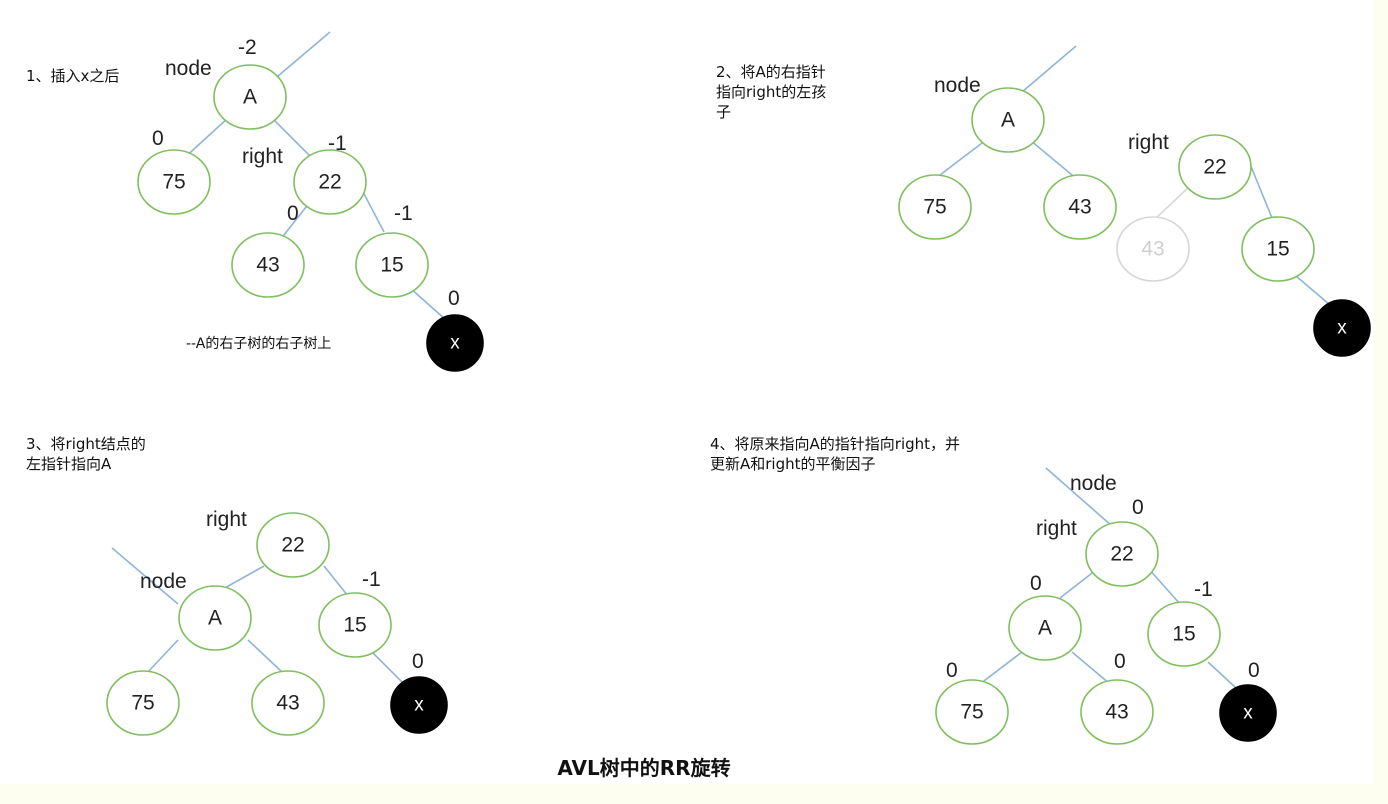 The image size is (1388, 804). What do you see at coordinates (247, 47) in the screenshot?
I see `balance-factor: -2` at bounding box center [247, 47].